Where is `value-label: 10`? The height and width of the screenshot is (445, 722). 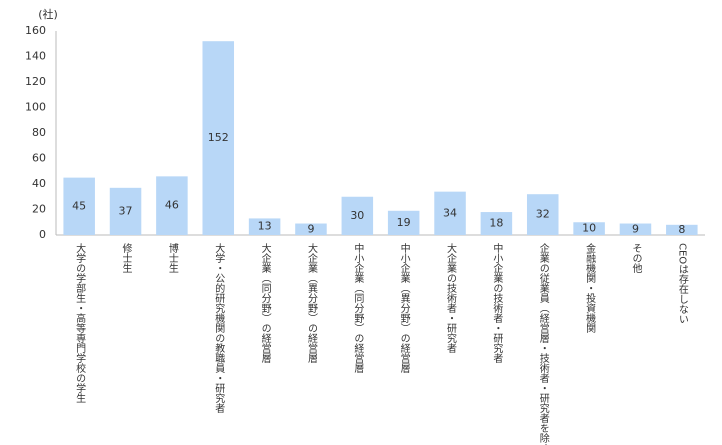 value-label: 10 is located at coordinates (589, 228).